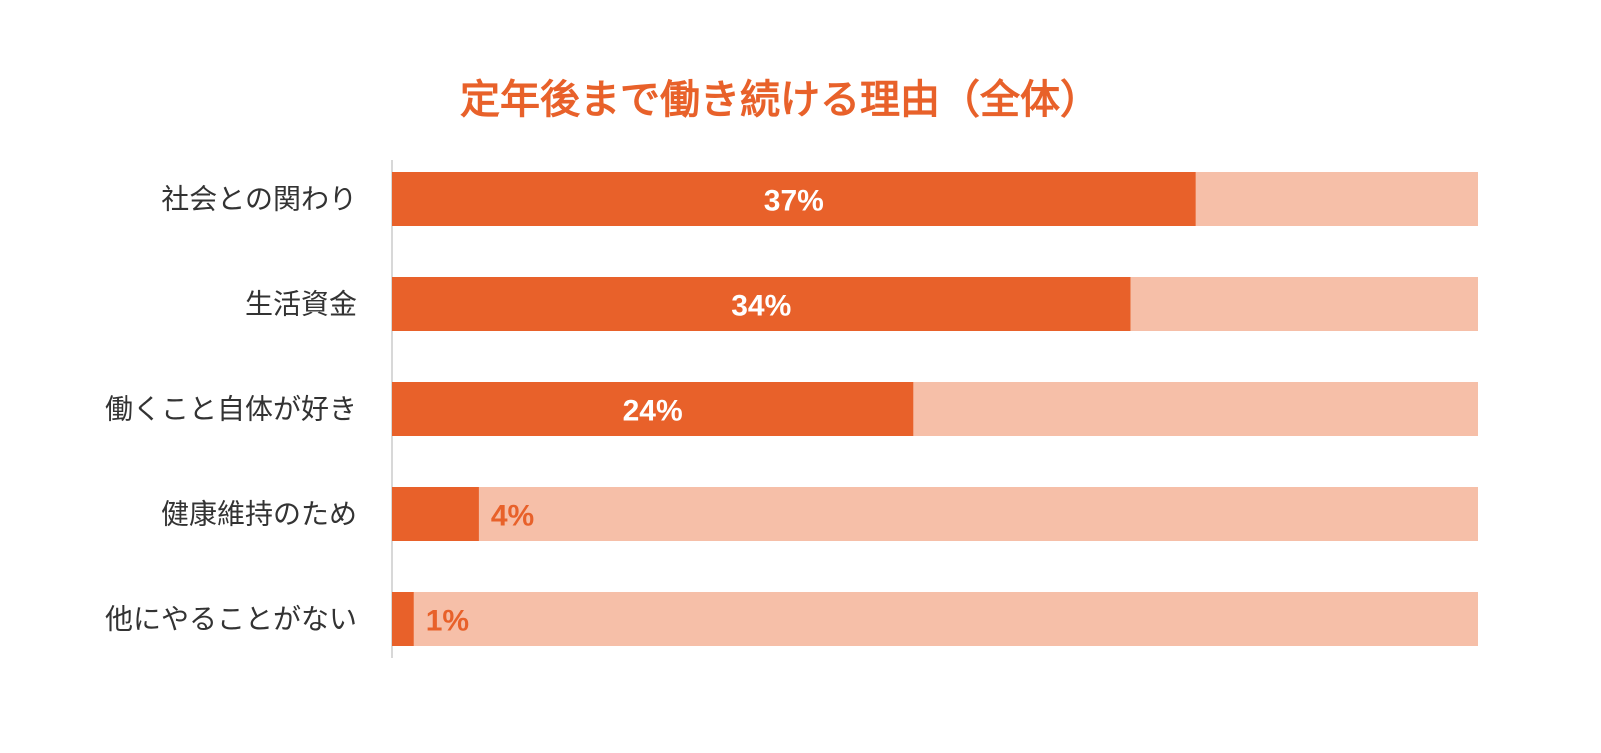 This screenshot has height=753, width=1601. Describe the element at coordinates (231, 619) in the screenshot. I see `category-label: 他にやることがない` at that location.